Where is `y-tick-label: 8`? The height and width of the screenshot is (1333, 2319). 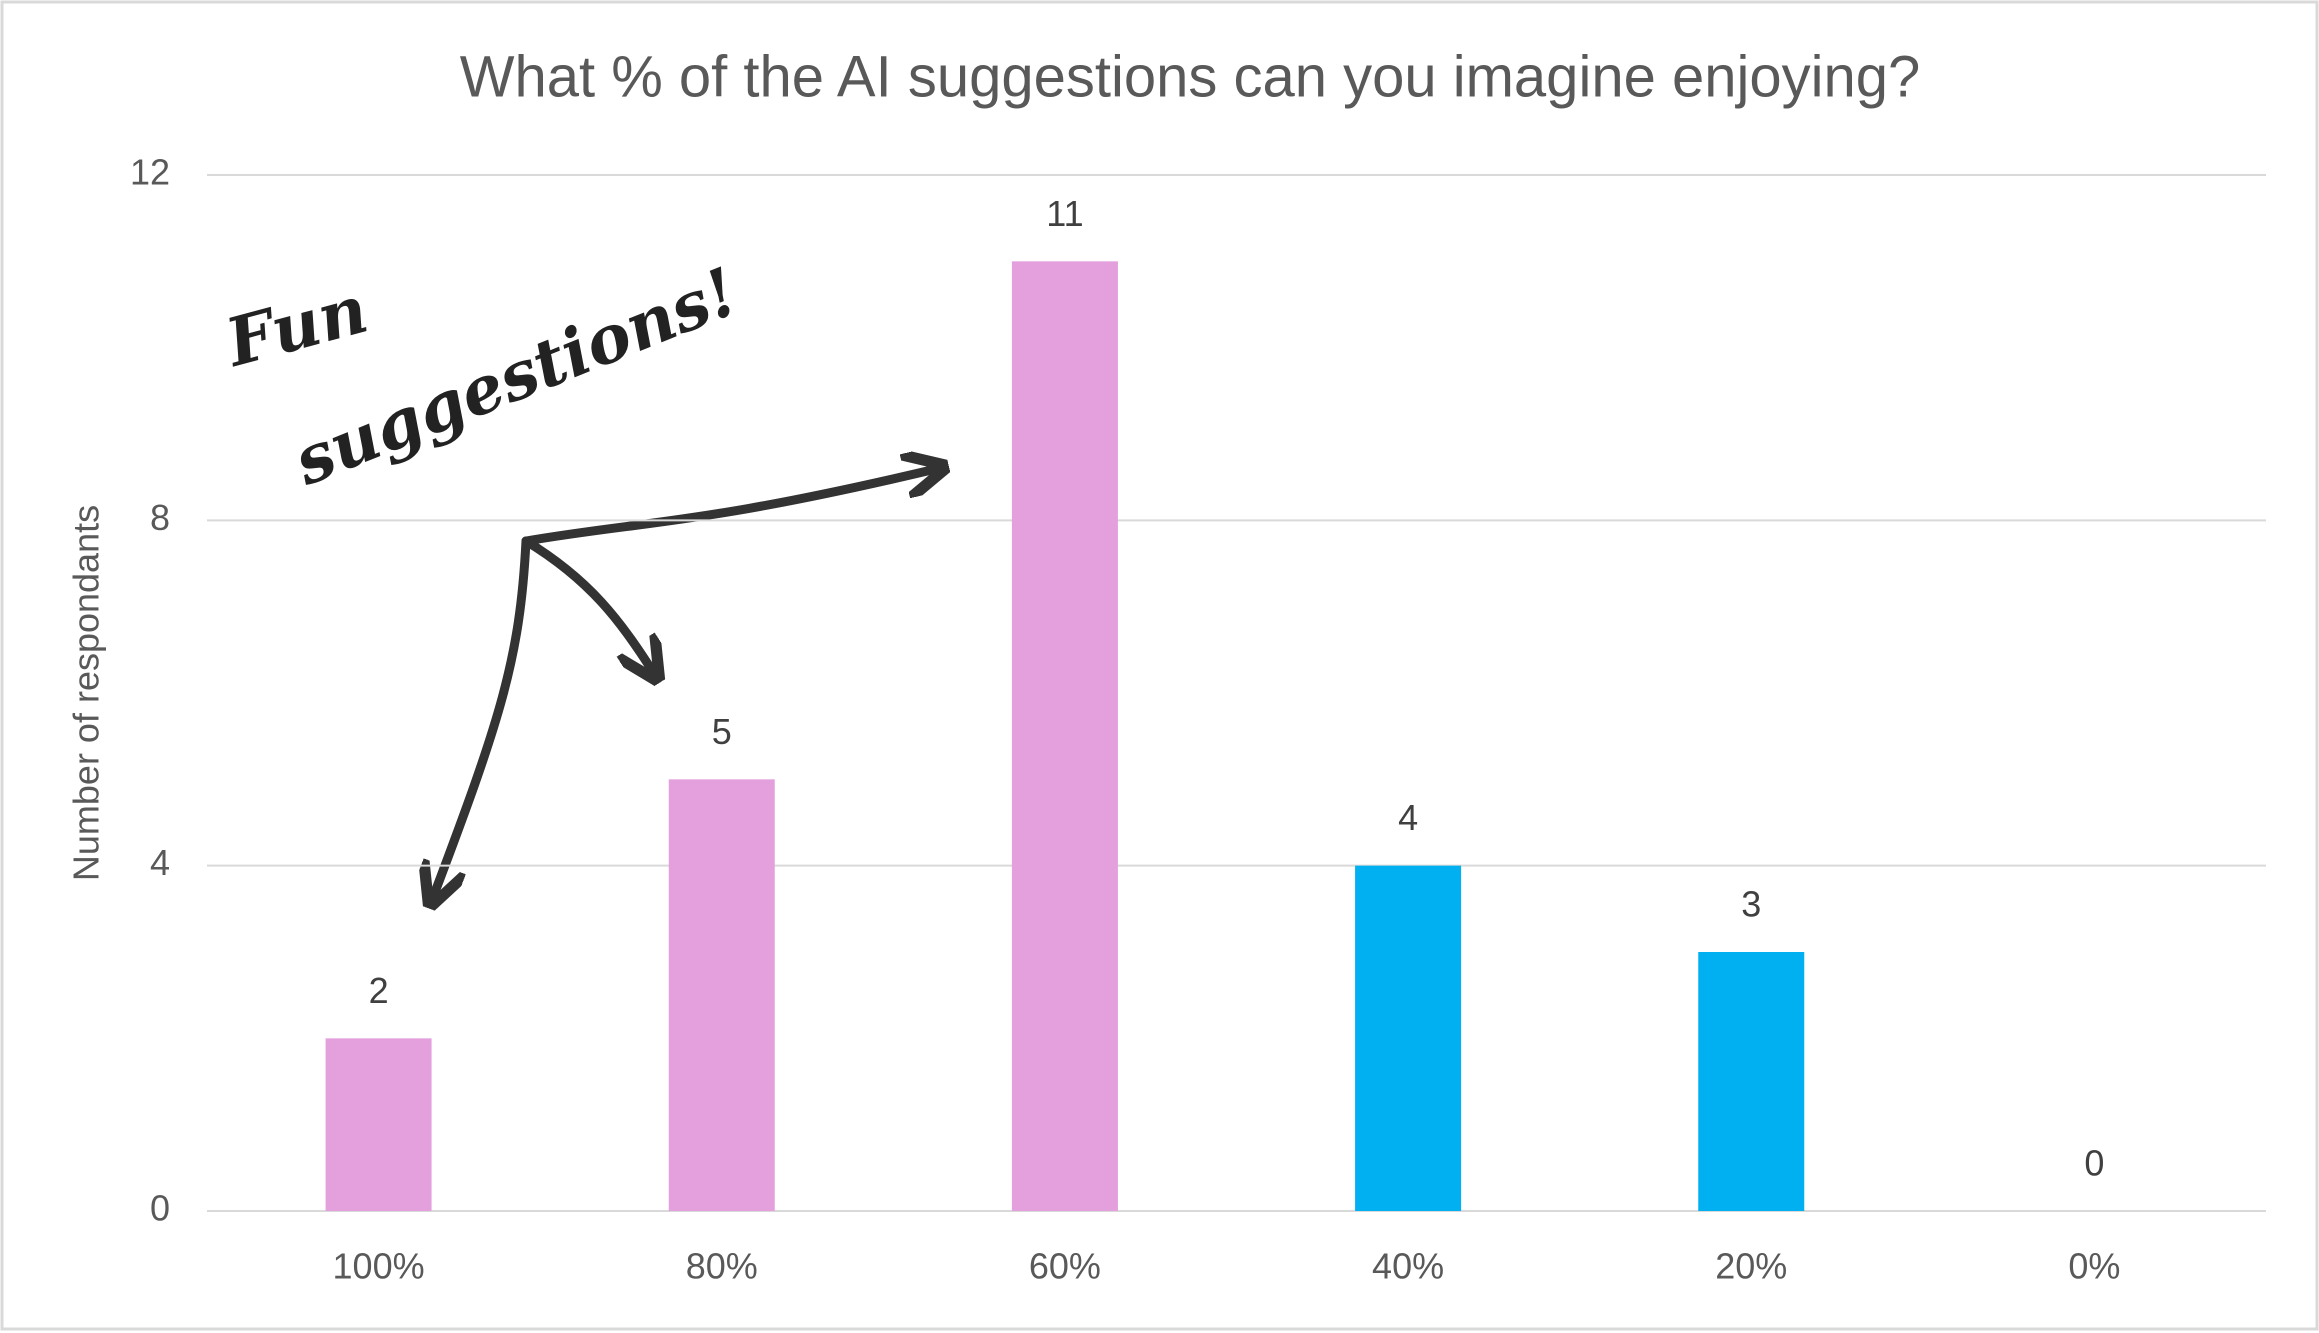 y-tick-label: 8 is located at coordinates (160, 517).